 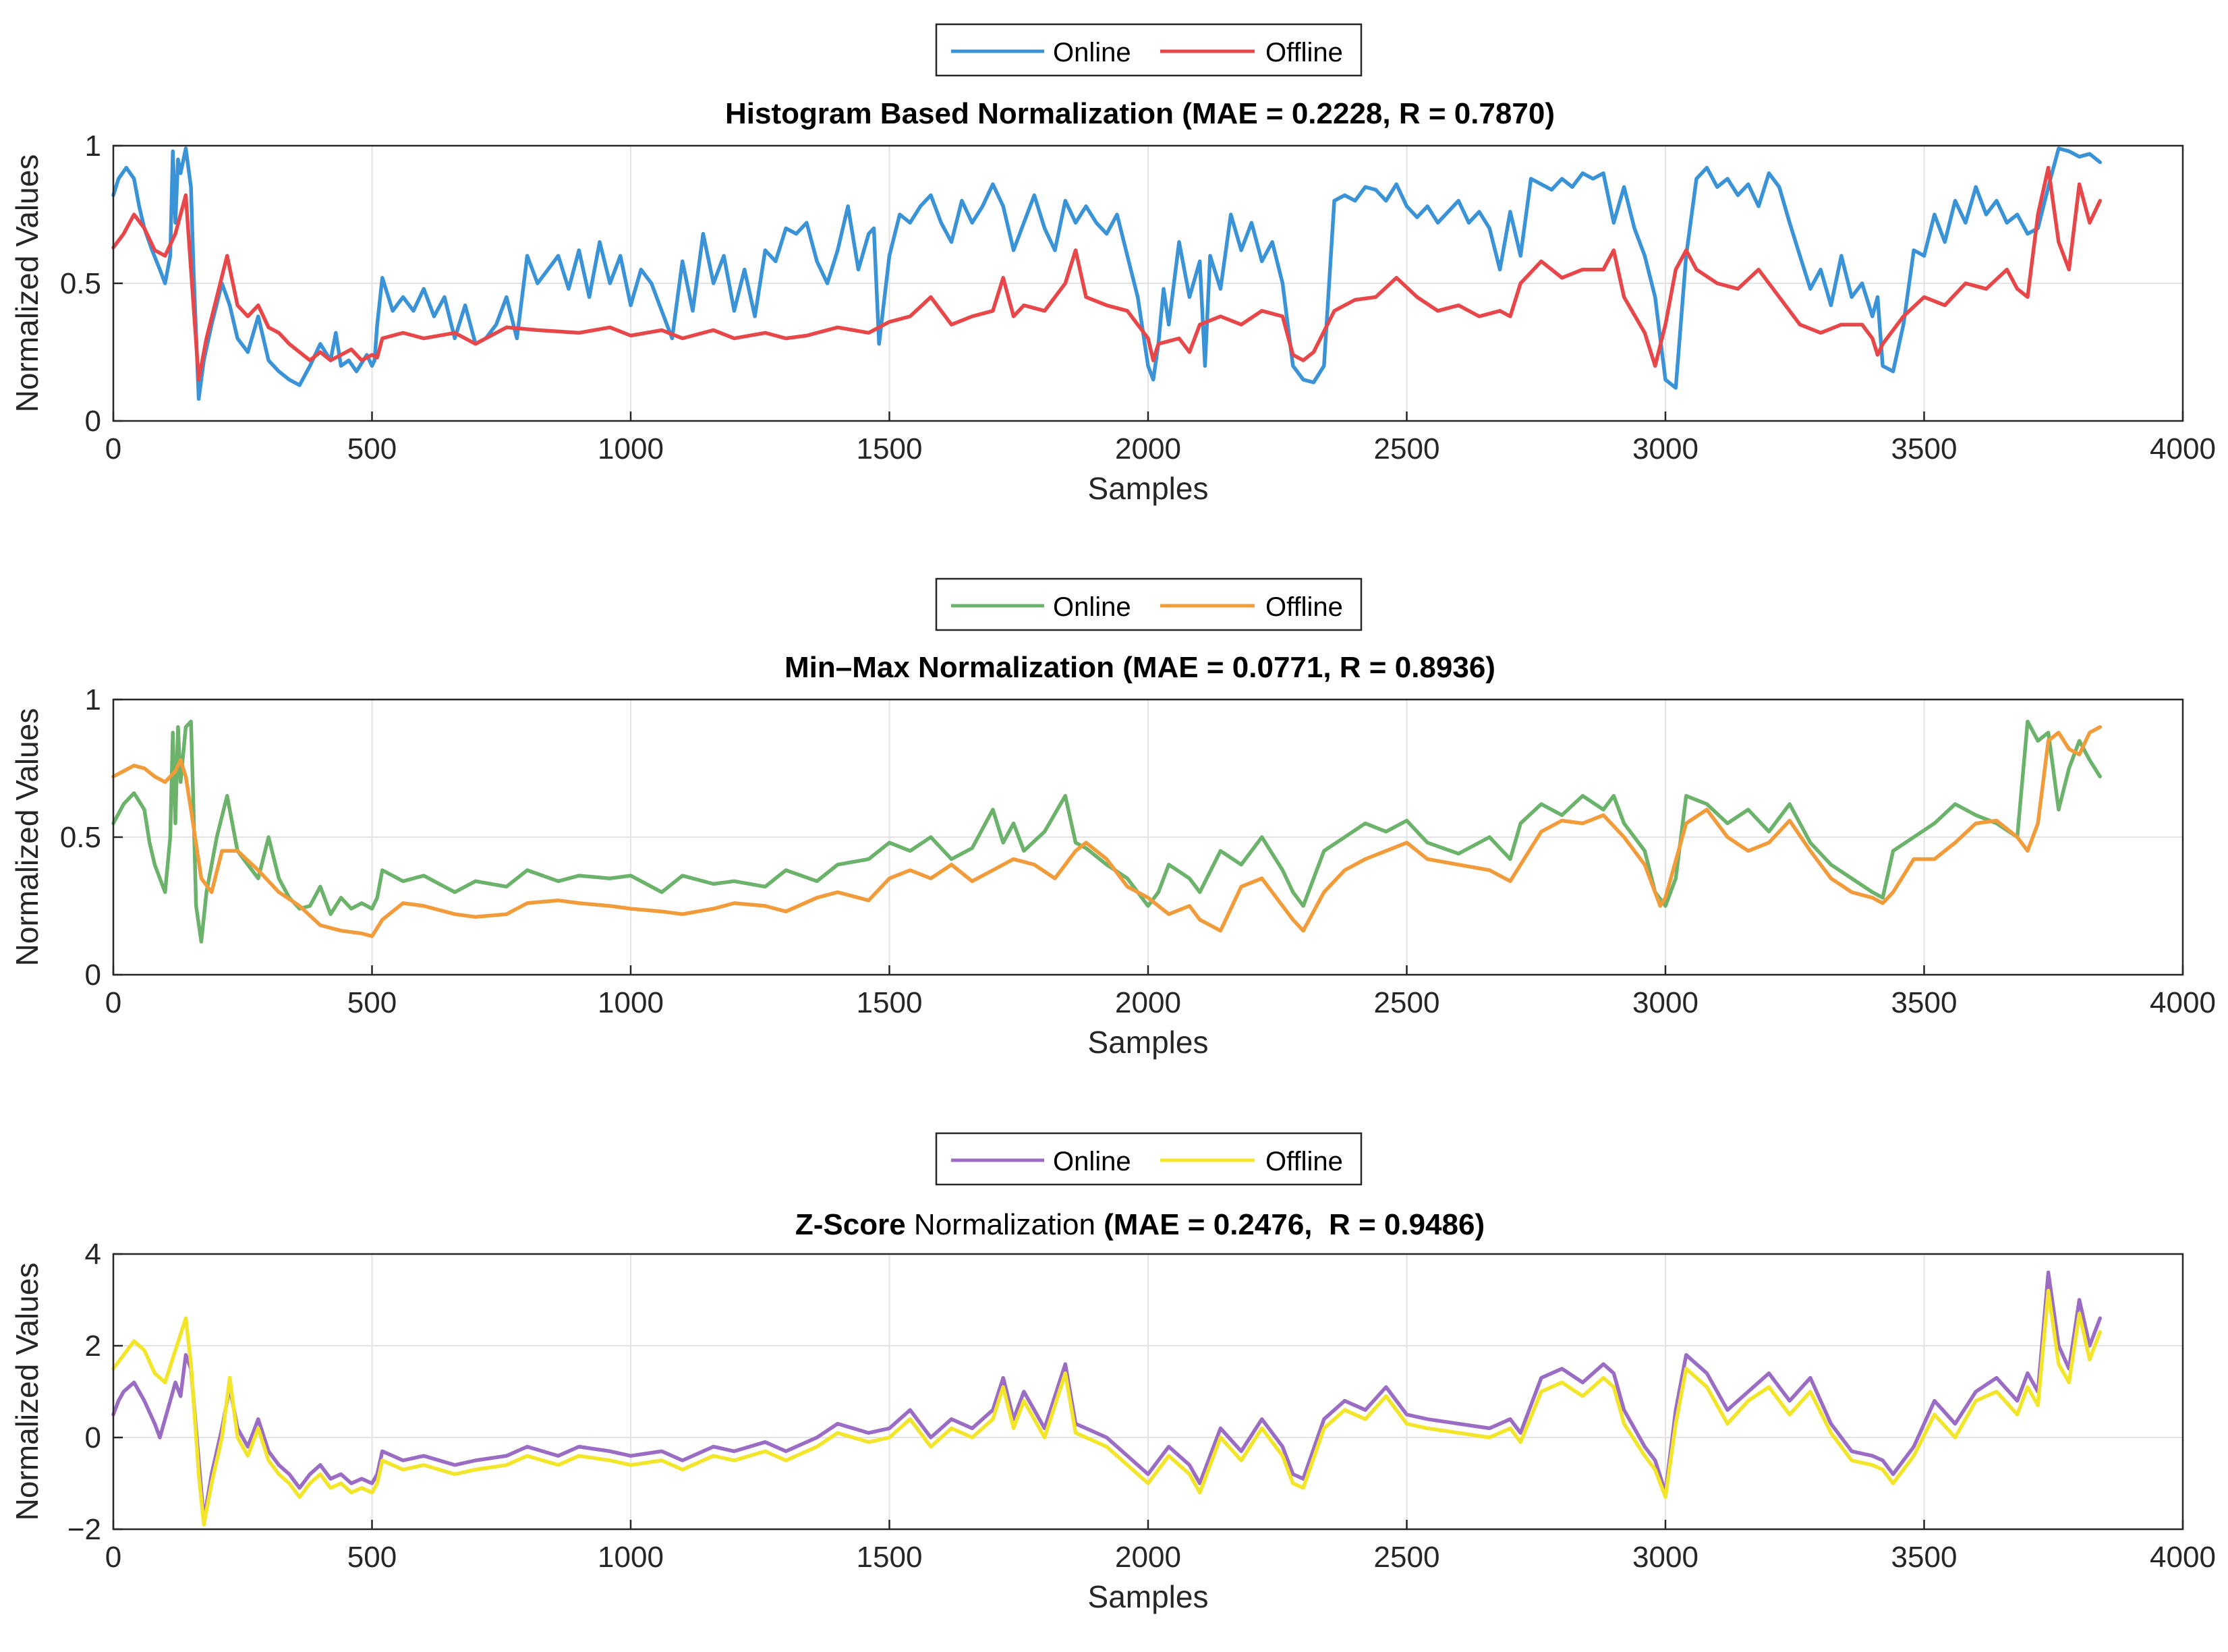 I want to click on y-tick-label: −2, so click(x=84, y=1529).